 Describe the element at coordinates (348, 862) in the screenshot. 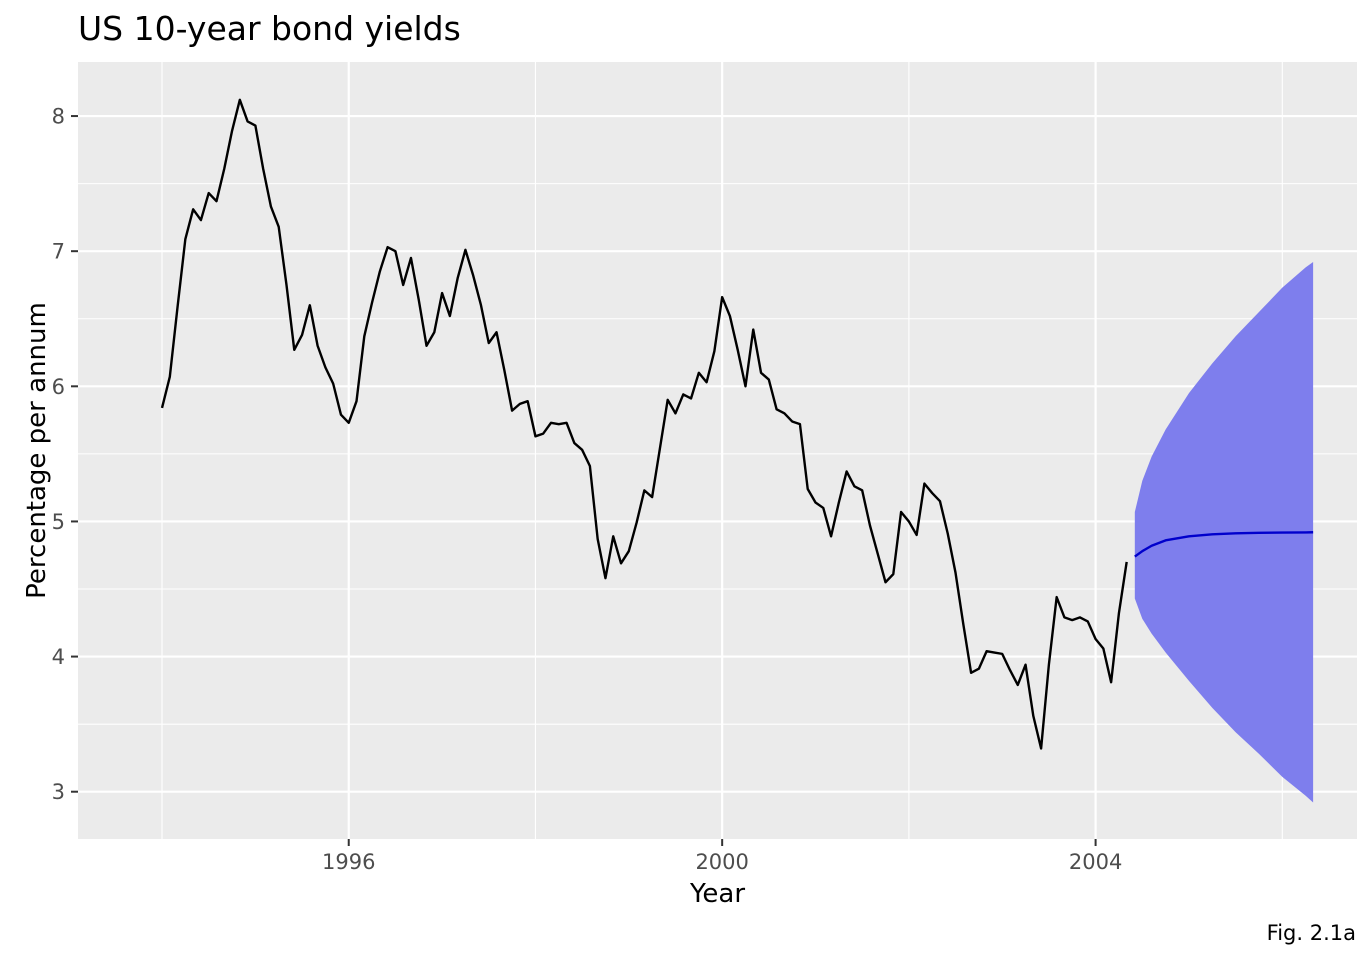

I see `x-tick-label: 1996` at that location.